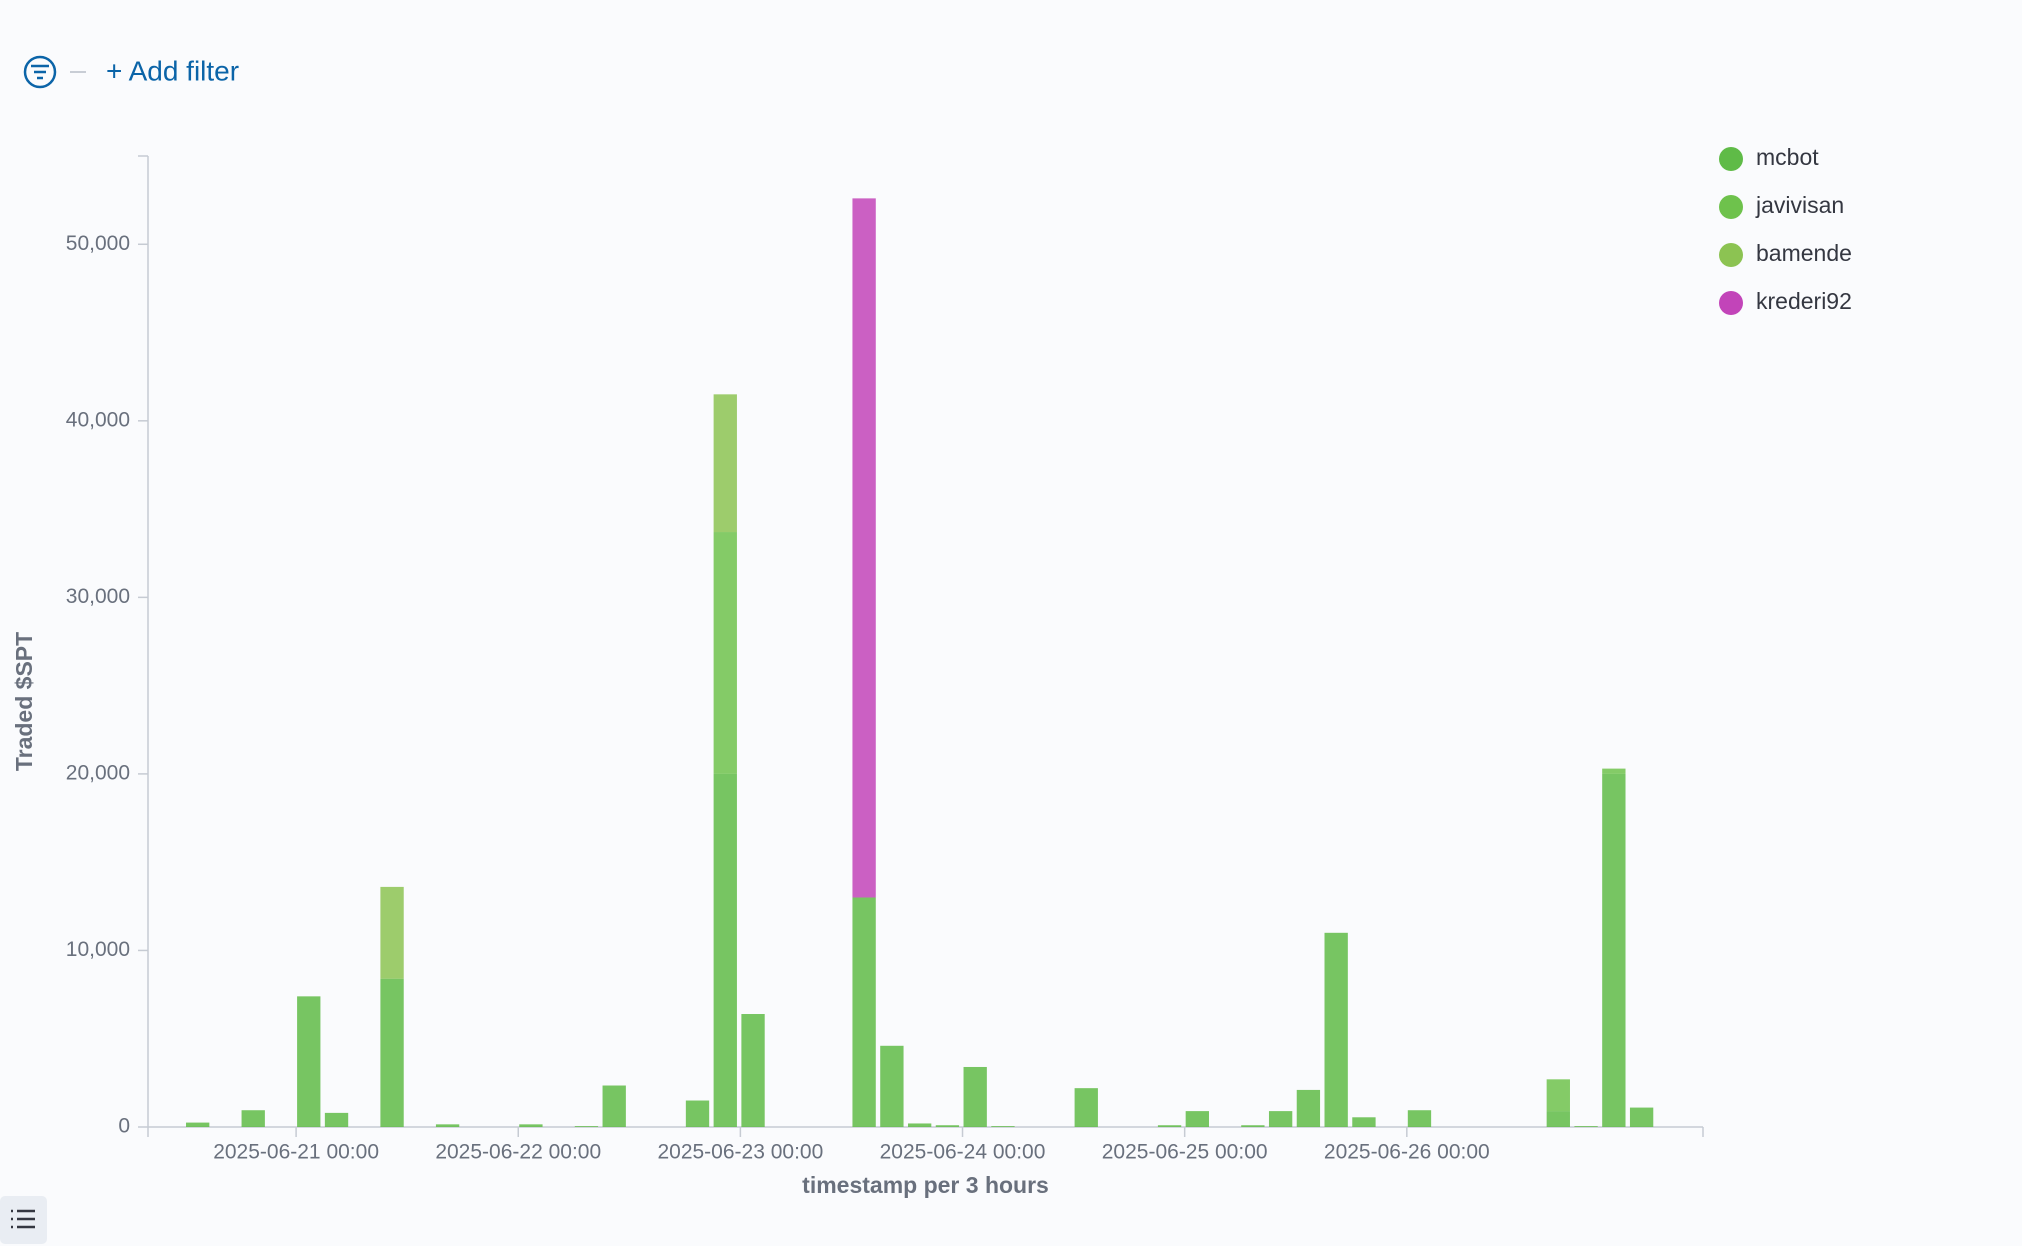 The height and width of the screenshot is (1246, 2022). Describe the element at coordinates (24, 701) in the screenshot. I see `y-axis-title: Traded $SPT` at that location.